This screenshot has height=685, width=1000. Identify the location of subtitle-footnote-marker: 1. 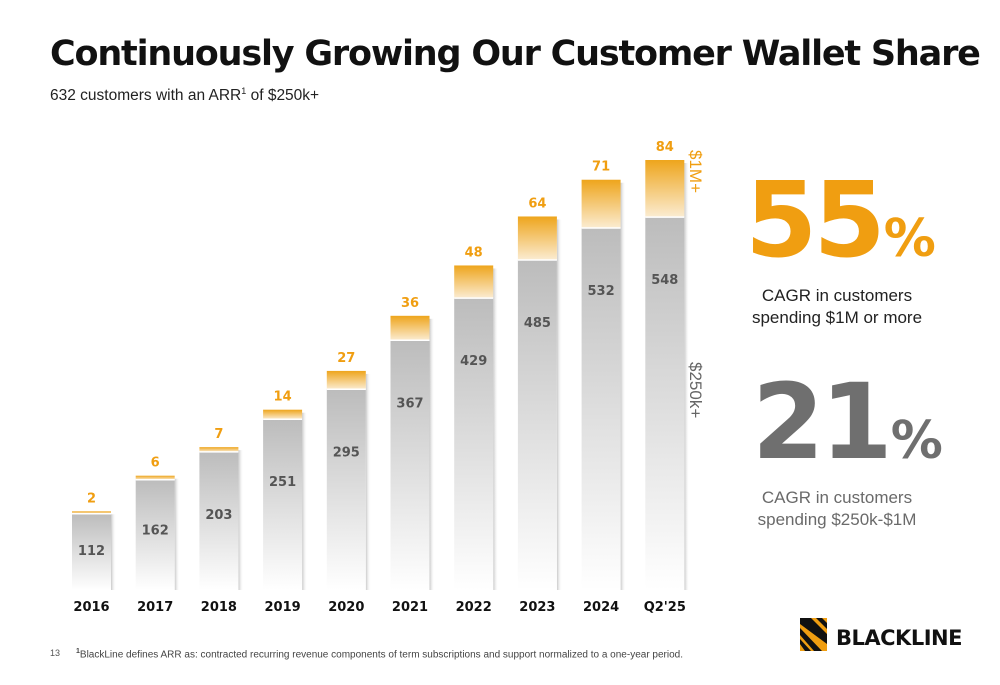
(244, 91).